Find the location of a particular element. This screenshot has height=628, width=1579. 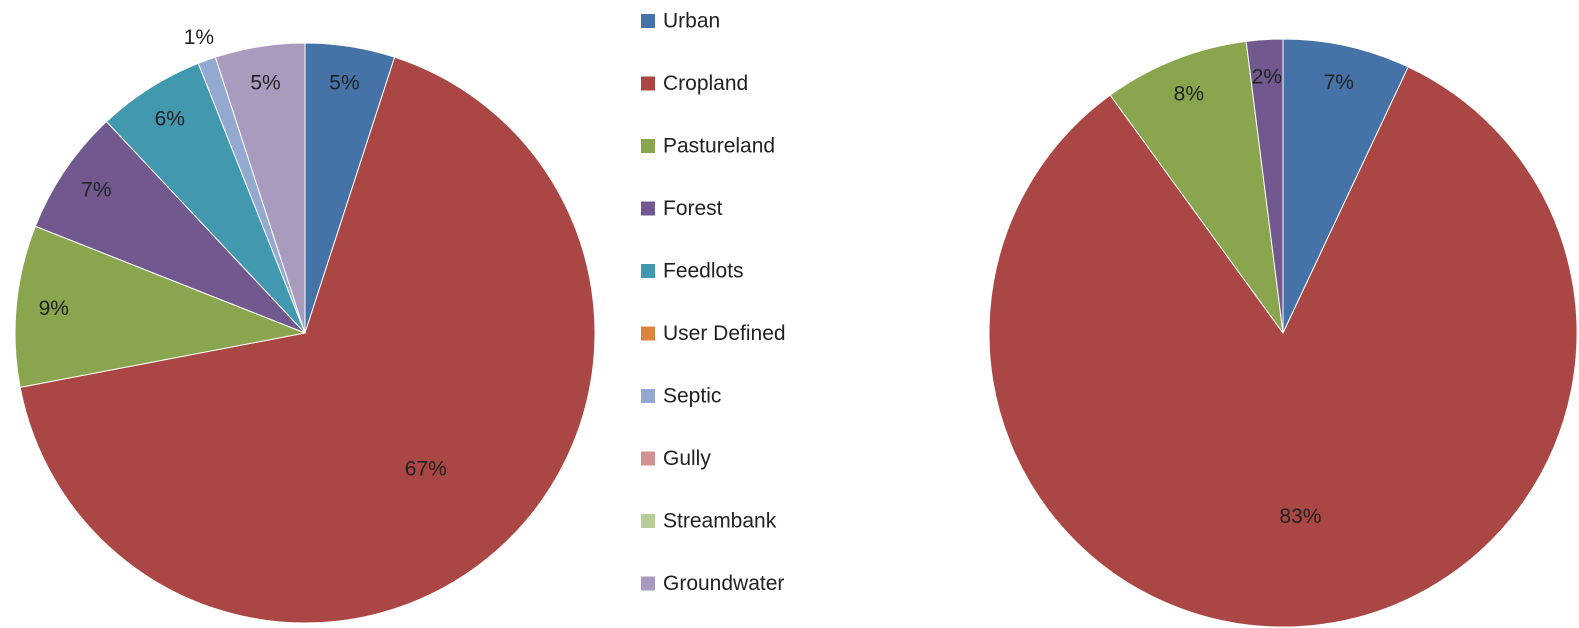

legend-label: Septic is located at coordinates (692, 396).